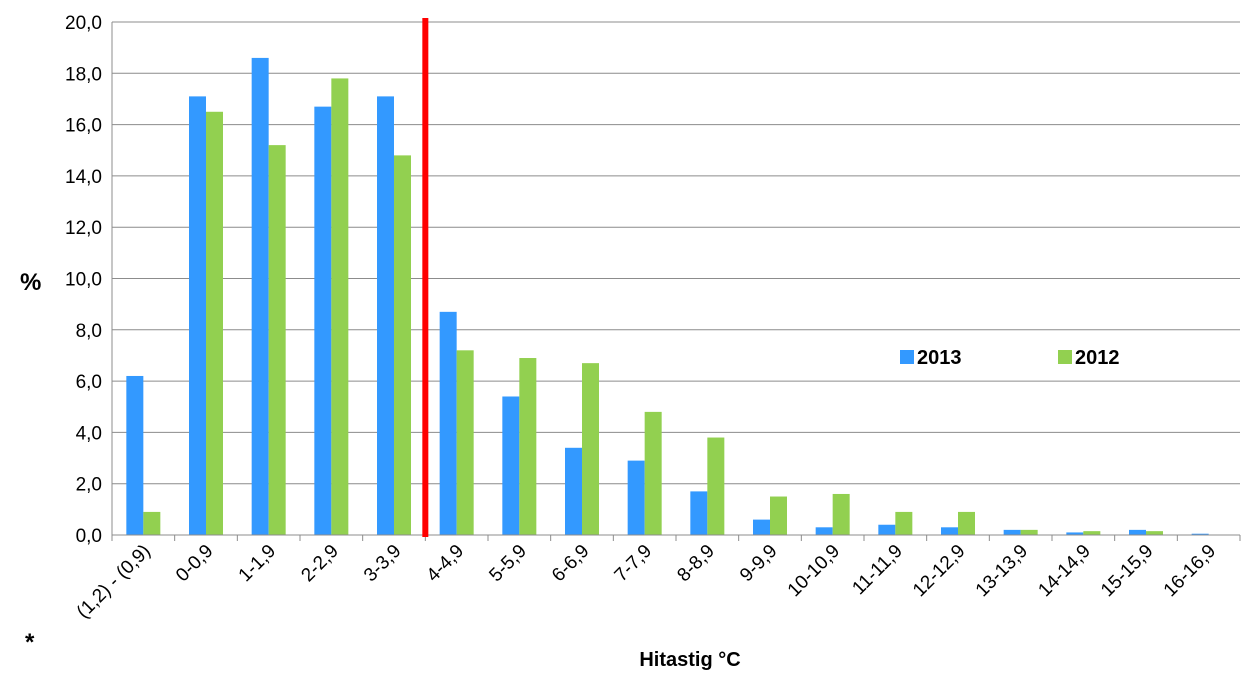  I want to click on legend: 2013 2012, so click(1010, 358).